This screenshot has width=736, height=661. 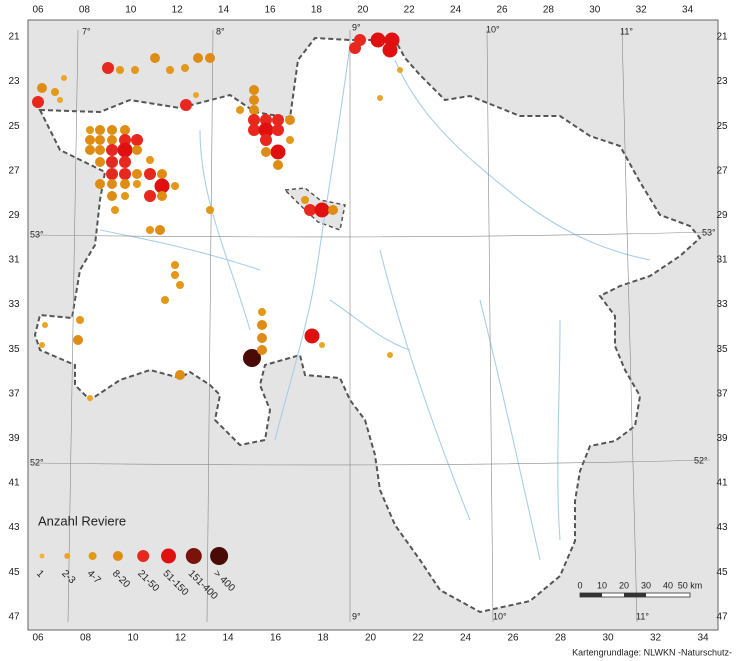 I want to click on credit: Kartengrundlage: NLWKN -Naturschutz-, so click(x=652, y=652).